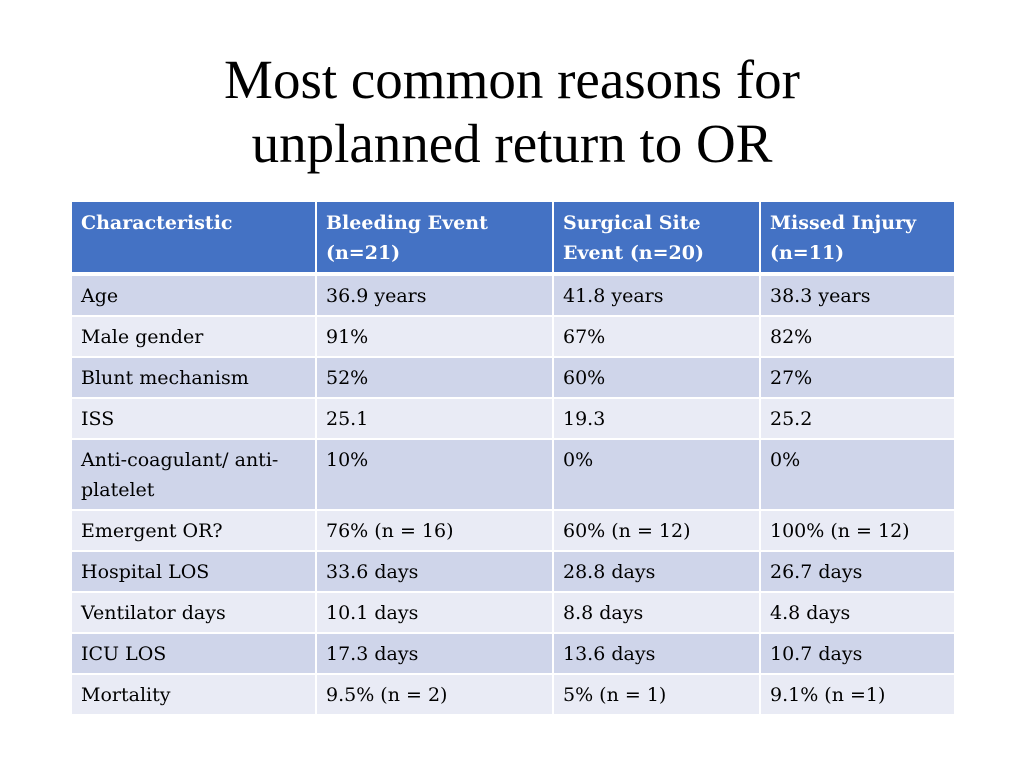 The image size is (1024, 768). What do you see at coordinates (857, 694) in the screenshot?
I see `cell-missed-injury: 9.1% (n =1)` at bounding box center [857, 694].